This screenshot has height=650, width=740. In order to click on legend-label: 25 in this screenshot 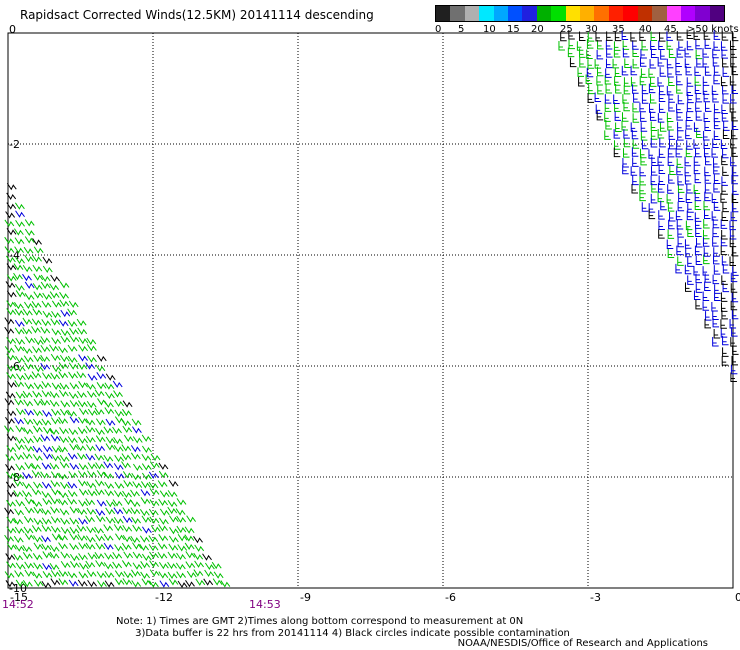, I will do `click(566, 29)`.